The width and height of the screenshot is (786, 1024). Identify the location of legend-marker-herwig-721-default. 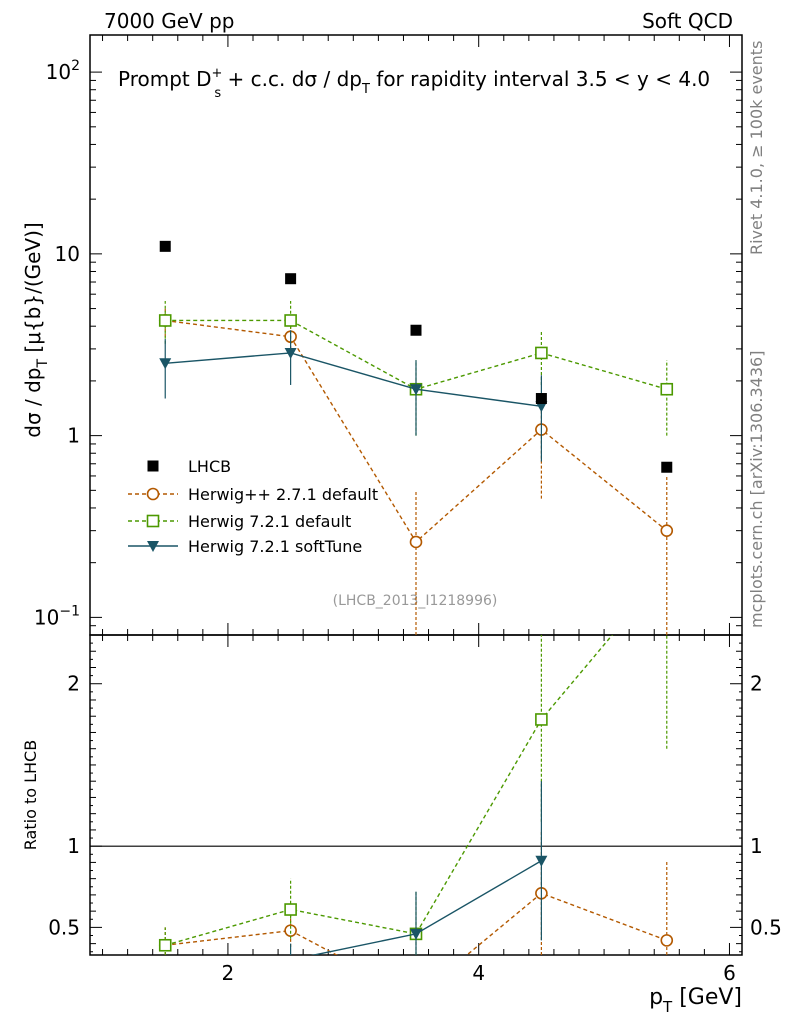
(153, 521).